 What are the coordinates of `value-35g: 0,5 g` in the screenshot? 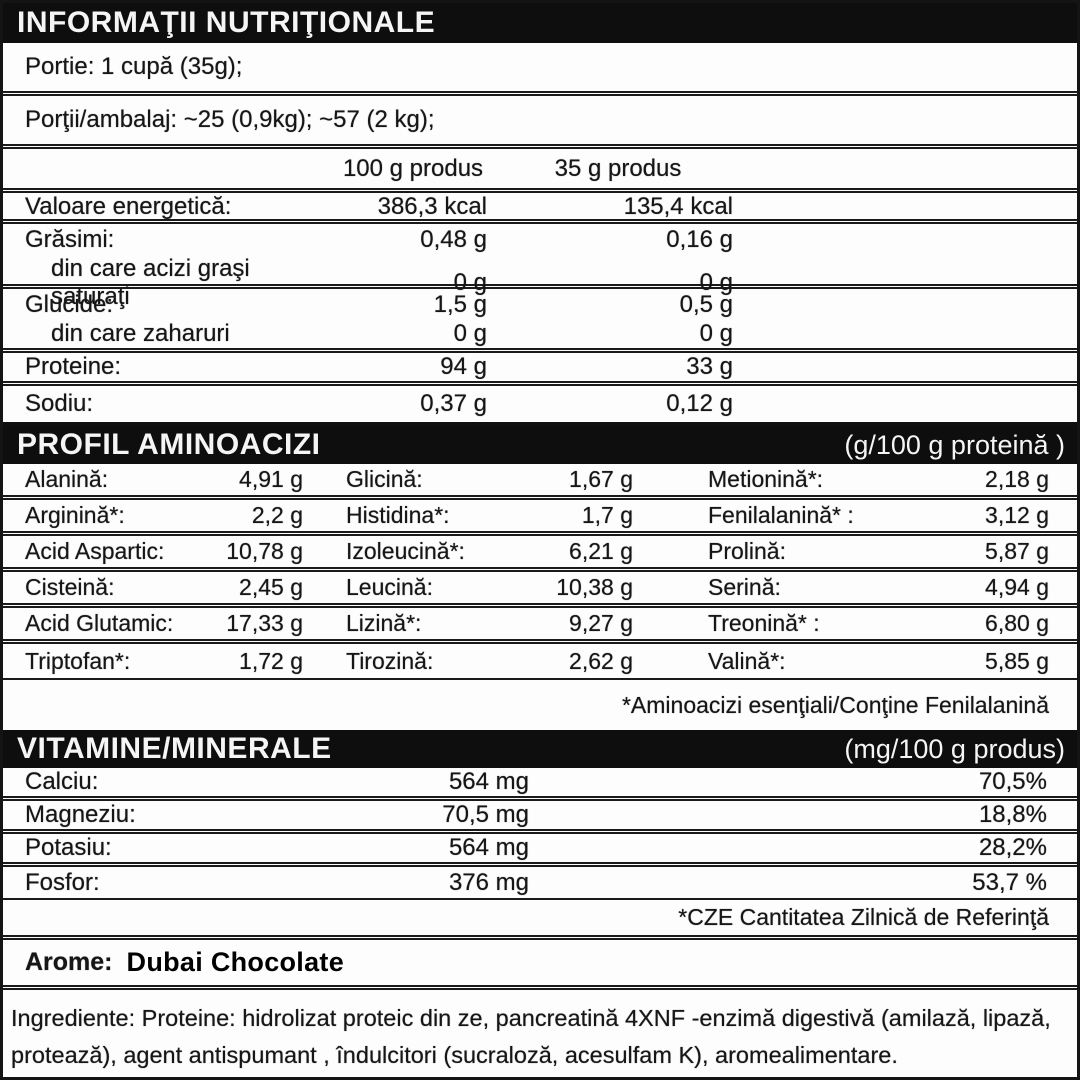 It's located at (706, 304).